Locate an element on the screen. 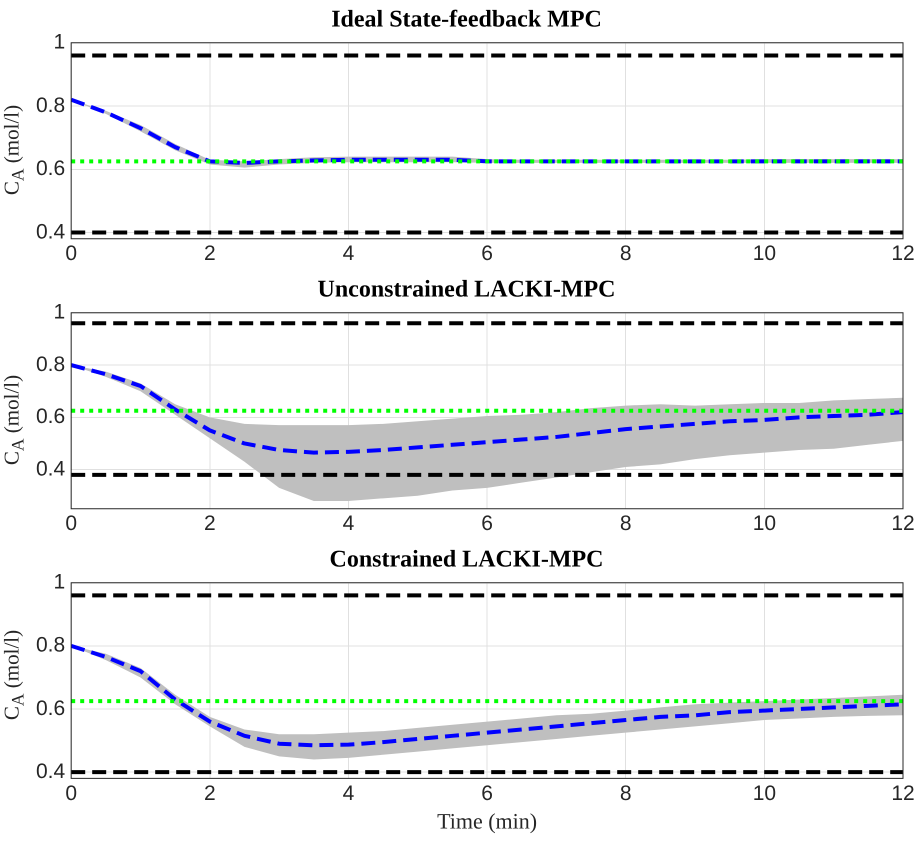 Image resolution: width=921 pixels, height=841 pixels. x-axis-title: Time (min) is located at coordinates (487, 821).